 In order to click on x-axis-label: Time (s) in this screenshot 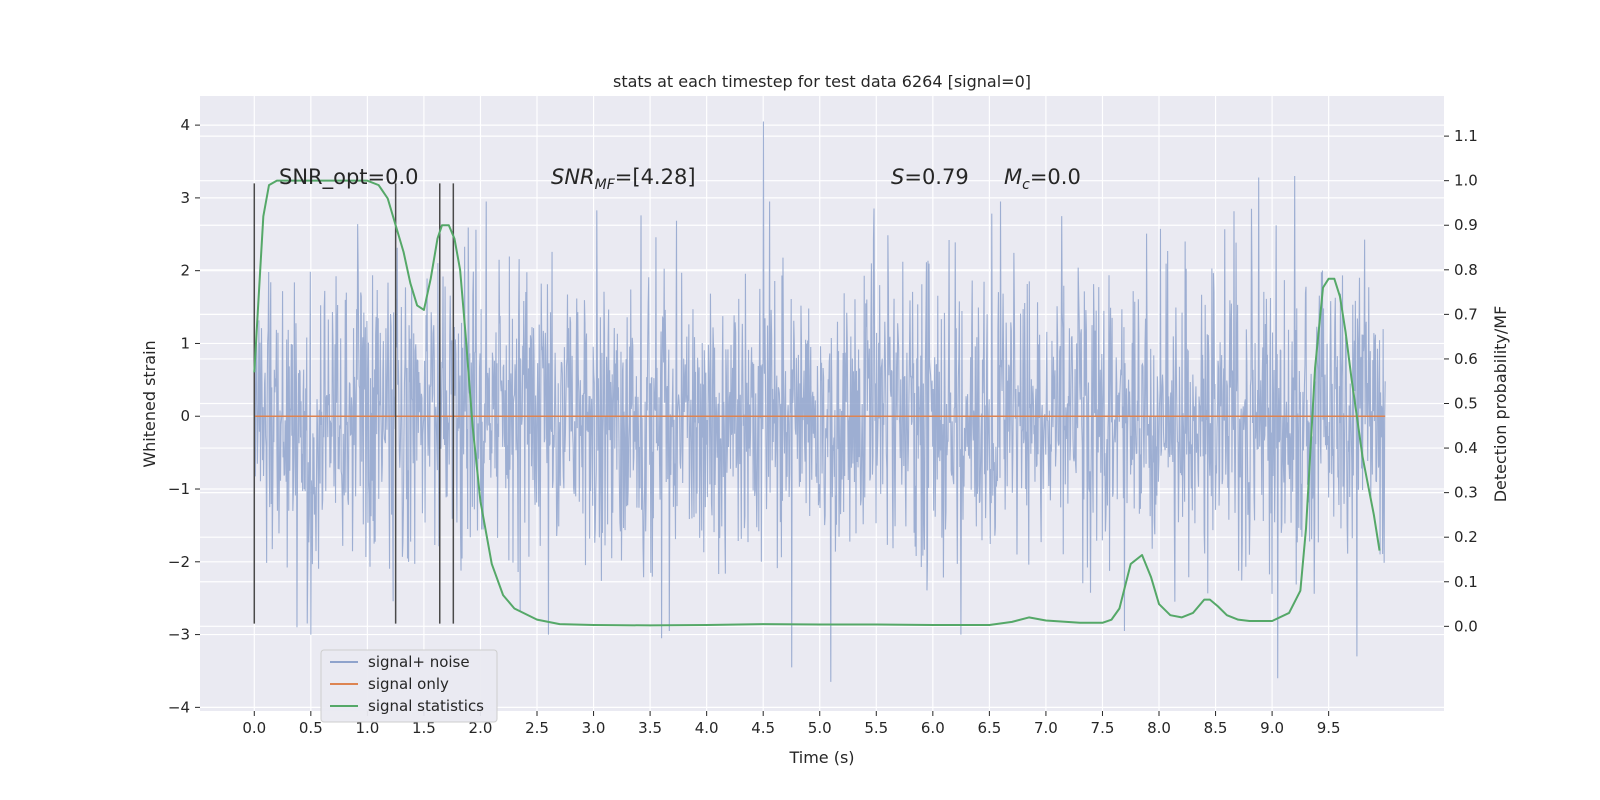, I will do `click(821, 757)`.